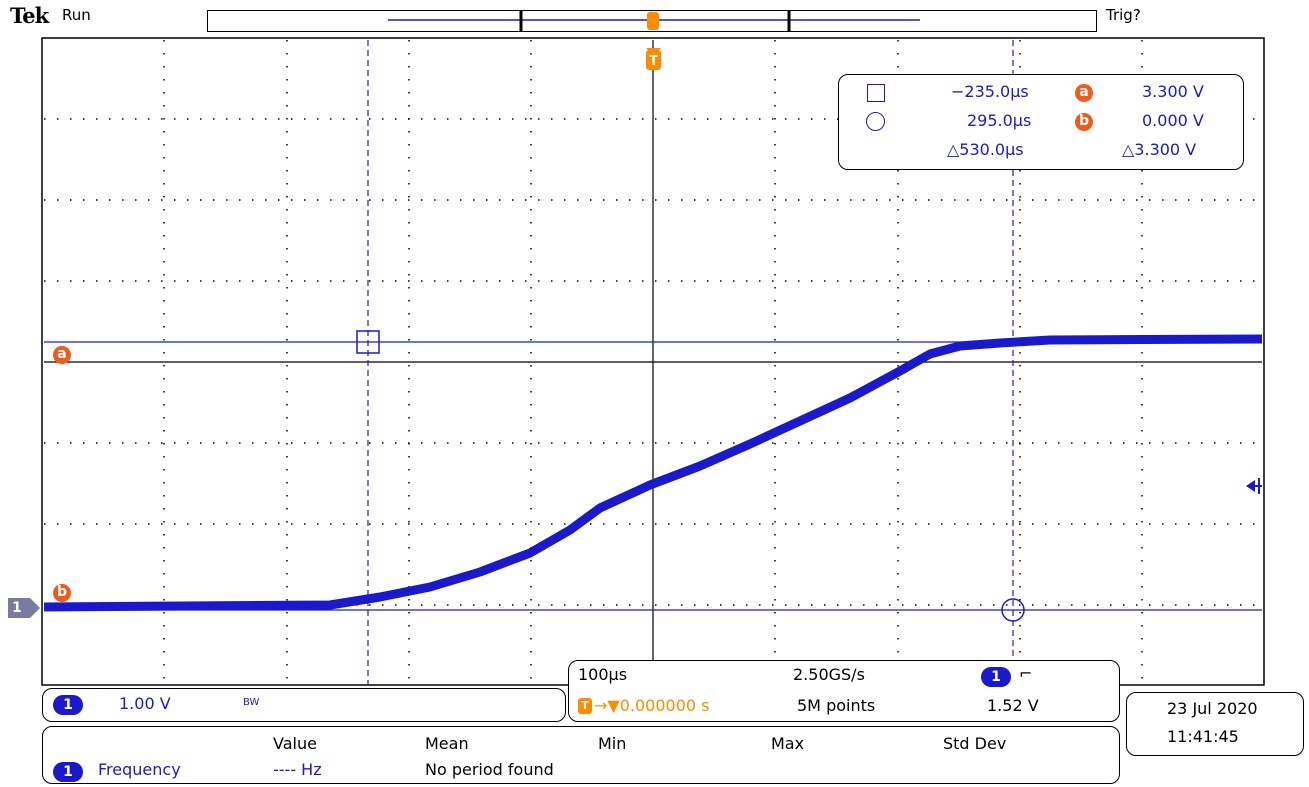  Describe the element at coordinates (985, 149) in the screenshot. I see `delta-time: △530.0µs` at that location.